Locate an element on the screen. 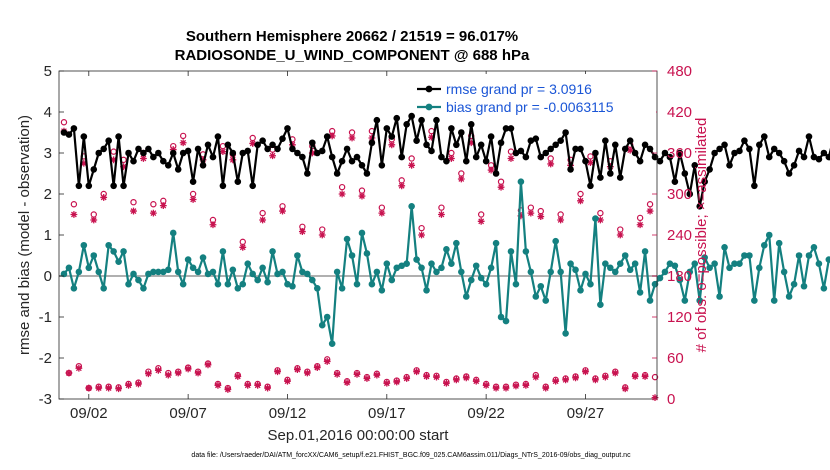 The image size is (830, 470). legend-bias-label: bias grand pr = -0.0063115 is located at coordinates (530, 107).